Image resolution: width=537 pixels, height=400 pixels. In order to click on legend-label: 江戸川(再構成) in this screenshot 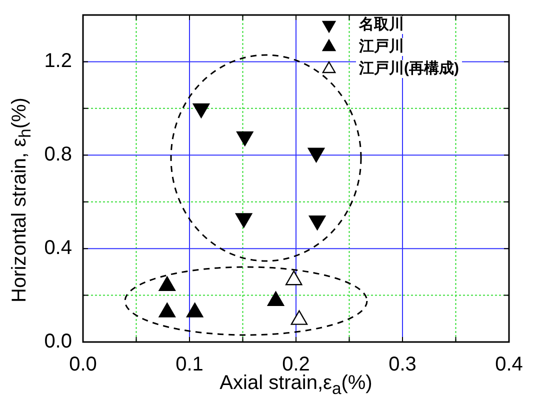, I will do `click(408, 69)`.